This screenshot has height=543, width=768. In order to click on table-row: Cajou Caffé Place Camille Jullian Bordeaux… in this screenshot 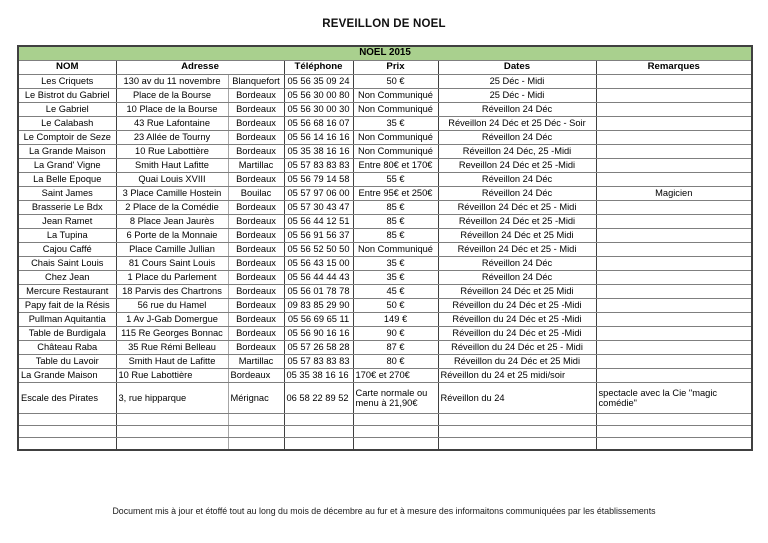, I will do `click(385, 249)`.